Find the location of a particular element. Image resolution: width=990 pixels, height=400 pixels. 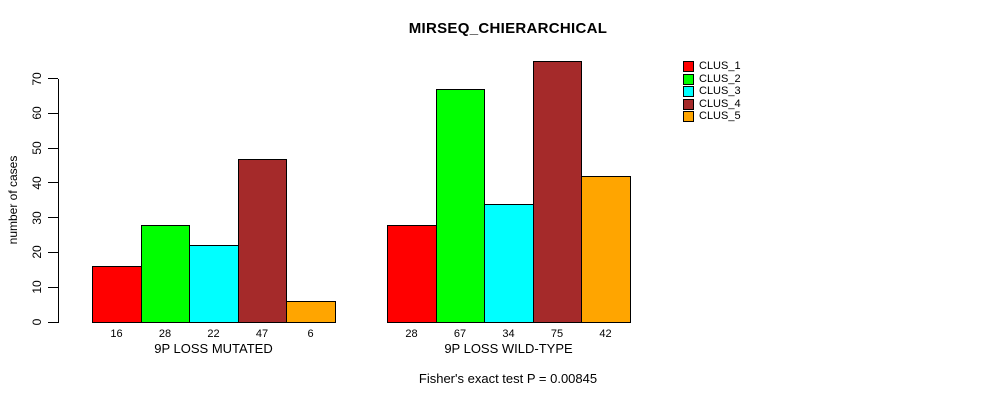

legend-label: CLUS_2 is located at coordinates (720, 78).